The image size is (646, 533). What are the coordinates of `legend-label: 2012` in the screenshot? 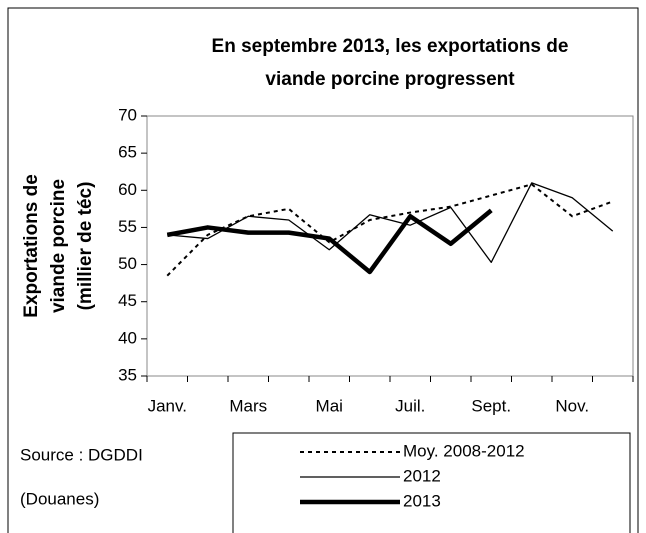 It's located at (422, 475).